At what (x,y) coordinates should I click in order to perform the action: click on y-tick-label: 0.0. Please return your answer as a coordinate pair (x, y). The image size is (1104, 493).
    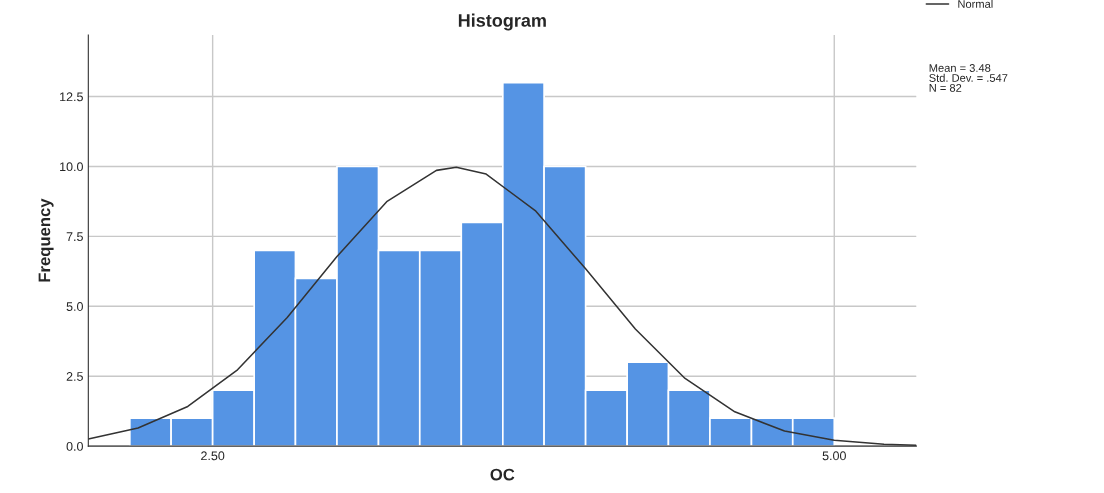
    Looking at the image, I should click on (74, 446).